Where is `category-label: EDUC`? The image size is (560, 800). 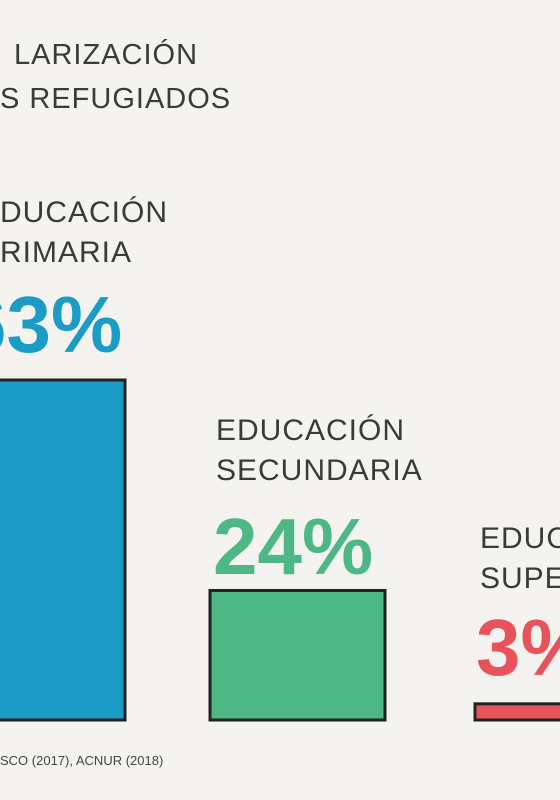
category-label: EDUC is located at coordinates (520, 538).